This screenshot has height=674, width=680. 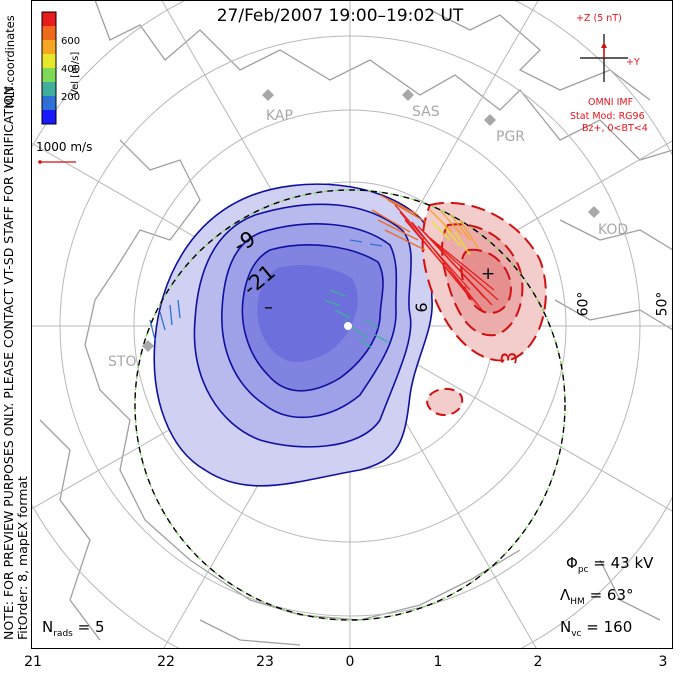 What do you see at coordinates (538, 662) in the screenshot?
I see `mlt-tick-2: 2` at bounding box center [538, 662].